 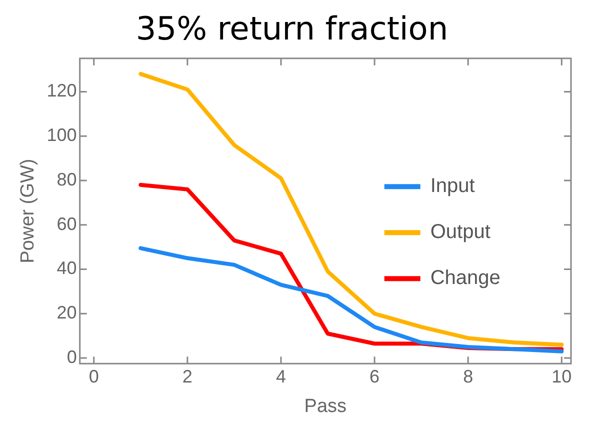 I want to click on x-tick-label: 2, so click(x=187, y=376).